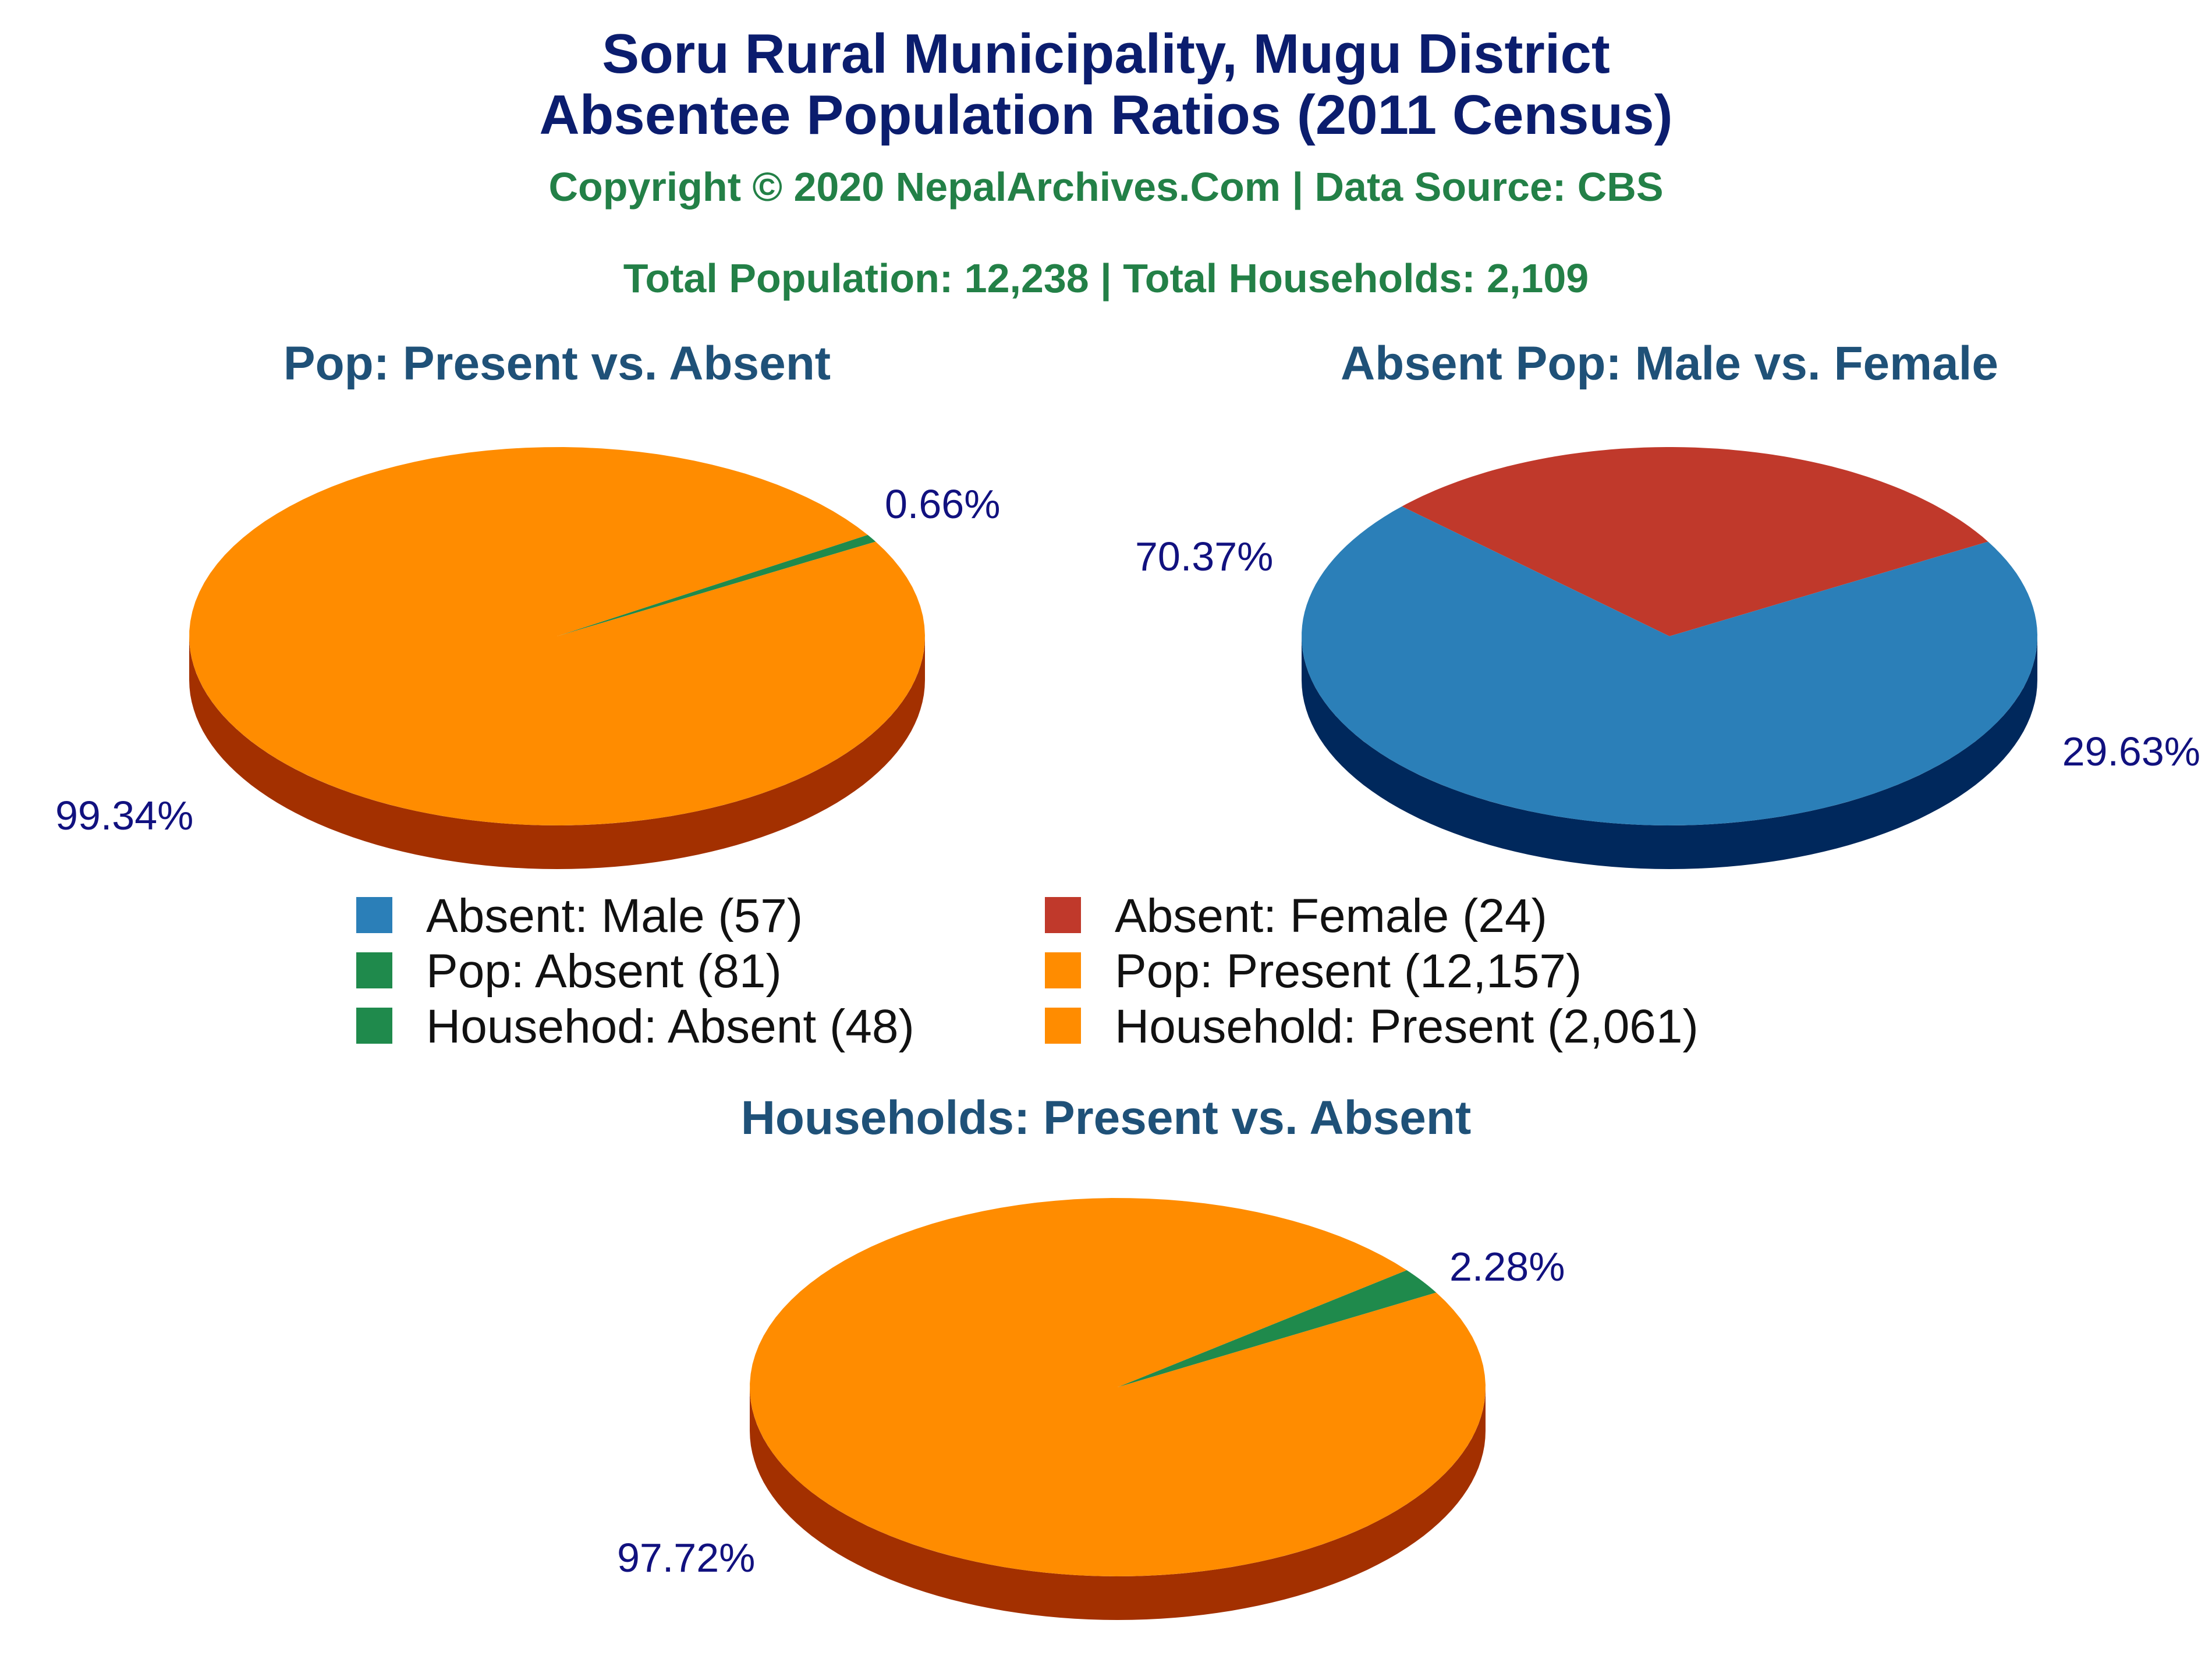 Image resolution: width=2212 pixels, height=1659 pixels. I want to click on legend-label-0: Absent: Male (57), so click(614, 916).